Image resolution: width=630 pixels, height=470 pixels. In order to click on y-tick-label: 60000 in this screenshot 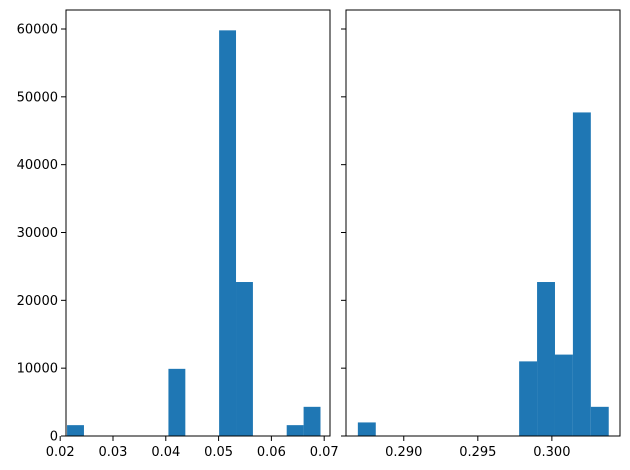, I will do `click(37, 29)`.